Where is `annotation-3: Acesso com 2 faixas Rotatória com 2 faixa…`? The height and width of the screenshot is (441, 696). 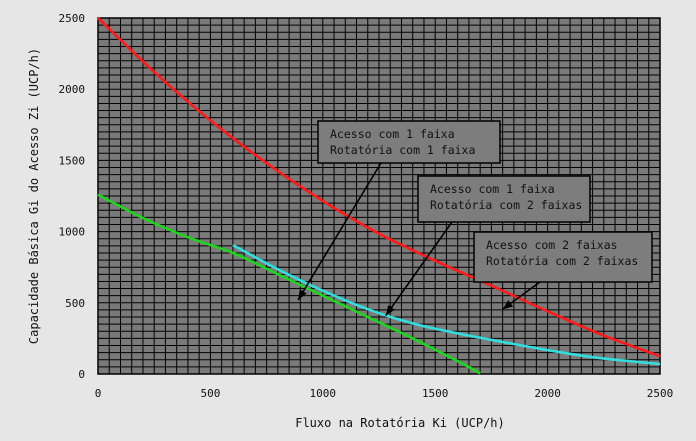 annotation-3: Acesso com 2 faixas Rotatória com 2 faixa… is located at coordinates (563, 270).